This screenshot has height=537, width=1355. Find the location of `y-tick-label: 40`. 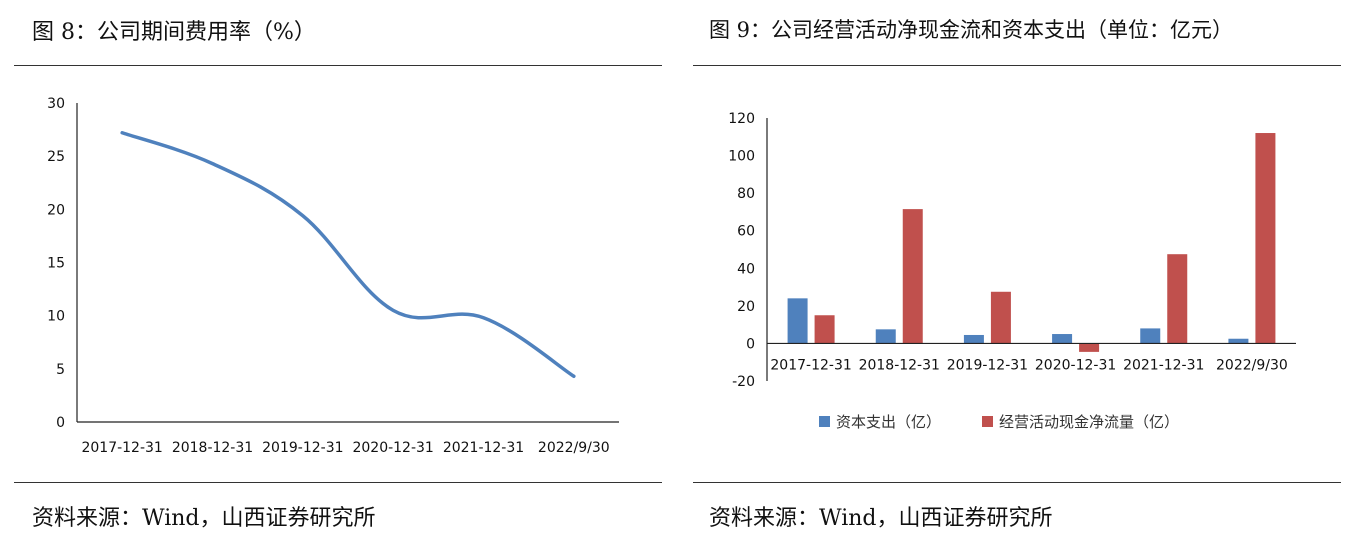

y-tick-label: 40 is located at coordinates (746, 269).